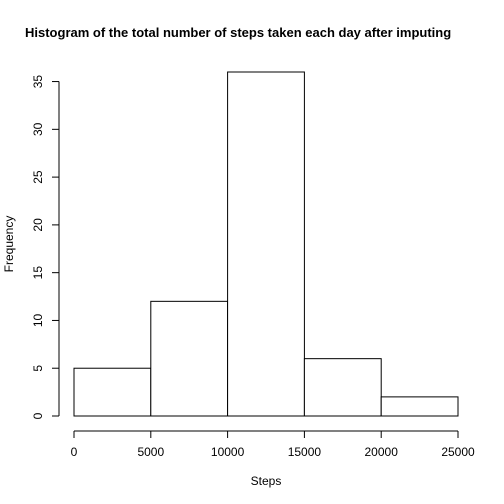 The width and height of the screenshot is (504, 504). What do you see at coordinates (458, 452) in the screenshot?
I see `x-tick-label: 25000` at bounding box center [458, 452].